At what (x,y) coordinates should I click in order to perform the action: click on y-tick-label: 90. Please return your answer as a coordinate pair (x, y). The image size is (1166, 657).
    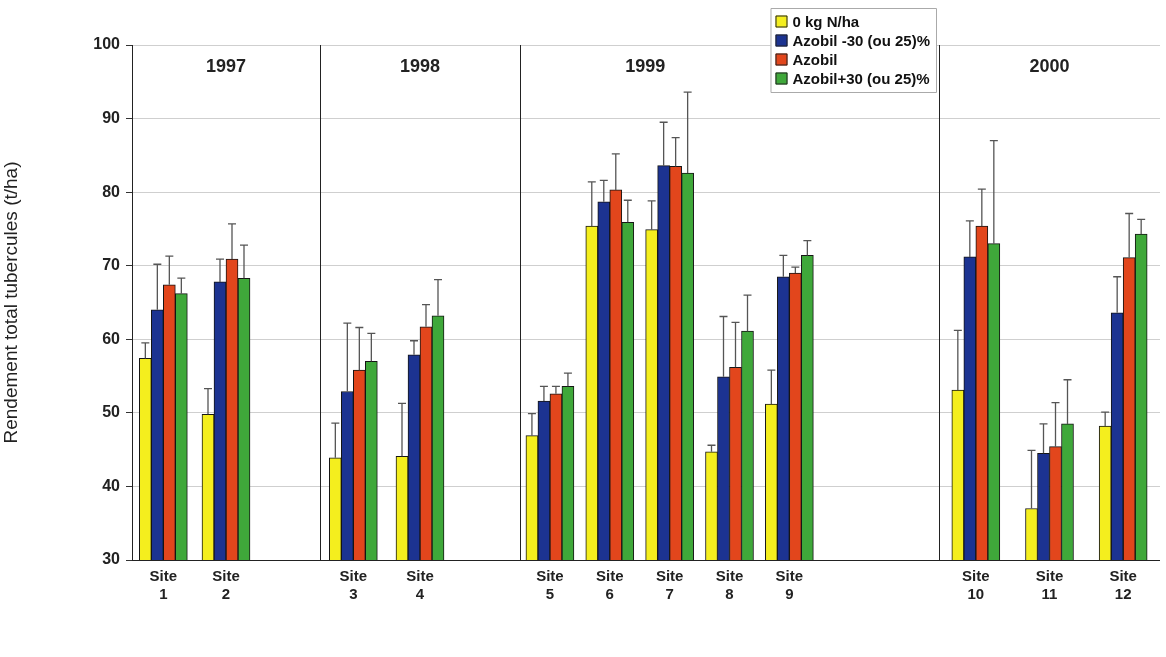
    Looking at the image, I should click on (111, 117).